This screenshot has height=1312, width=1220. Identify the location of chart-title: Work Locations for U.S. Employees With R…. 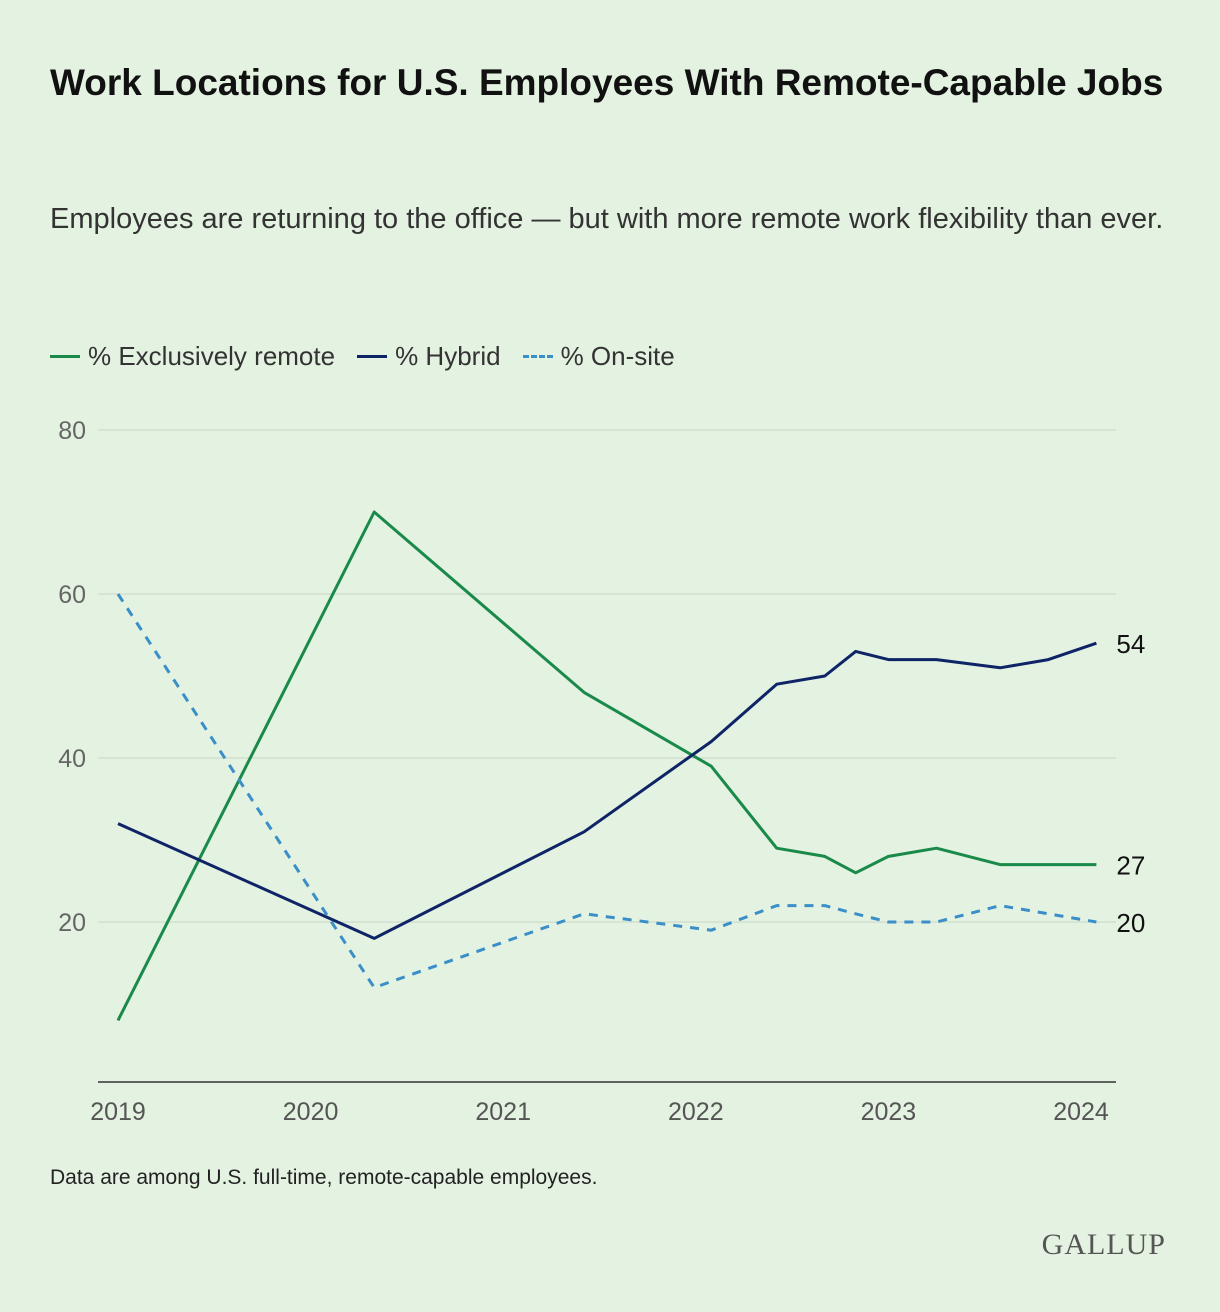
(607, 82).